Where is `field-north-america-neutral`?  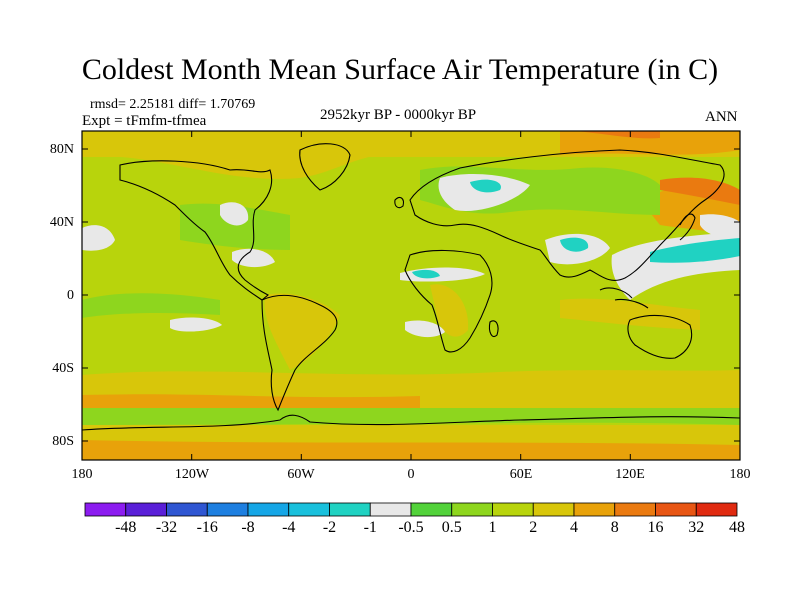
field-north-america-neutral is located at coordinates (234, 214).